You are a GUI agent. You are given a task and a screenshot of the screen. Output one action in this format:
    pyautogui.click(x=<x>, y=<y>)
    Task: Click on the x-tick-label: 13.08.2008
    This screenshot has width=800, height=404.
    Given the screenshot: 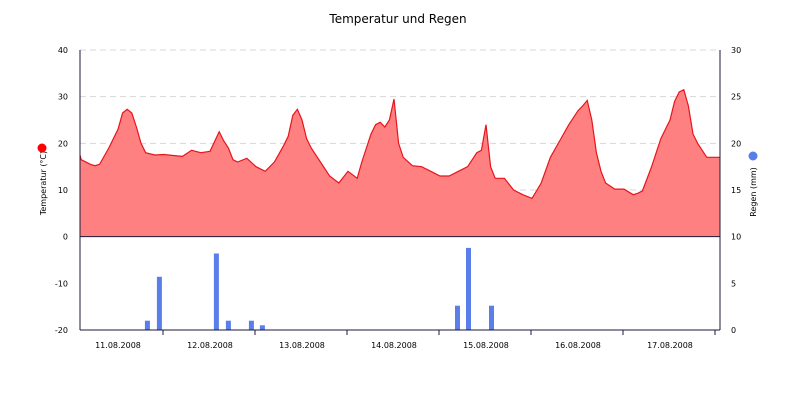 What is the action you would take?
    pyautogui.click(x=302, y=345)
    